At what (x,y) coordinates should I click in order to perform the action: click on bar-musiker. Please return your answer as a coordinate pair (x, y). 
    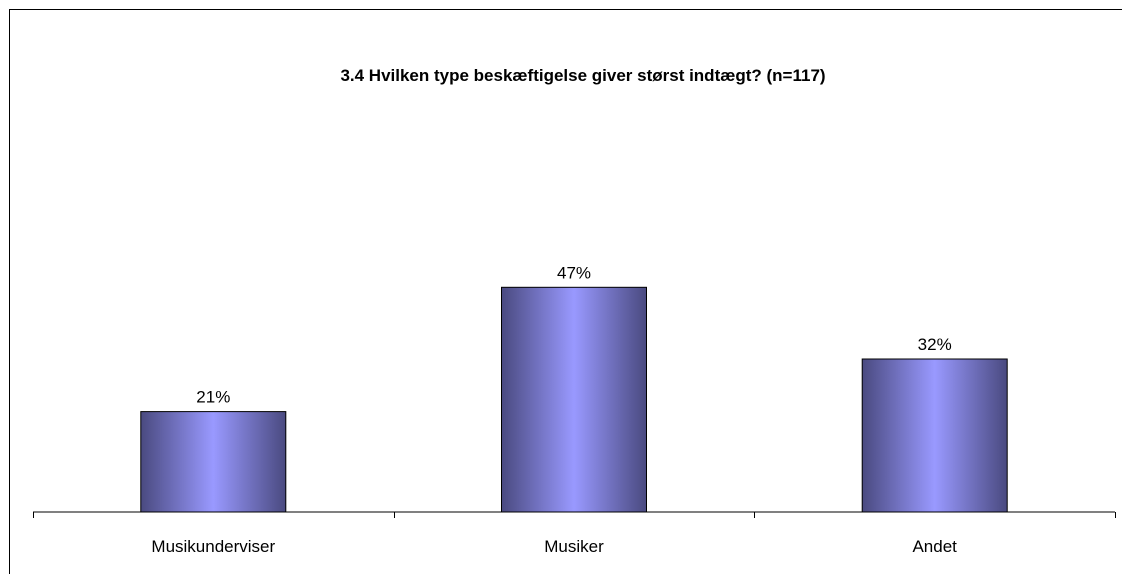
    Looking at the image, I should click on (574, 399).